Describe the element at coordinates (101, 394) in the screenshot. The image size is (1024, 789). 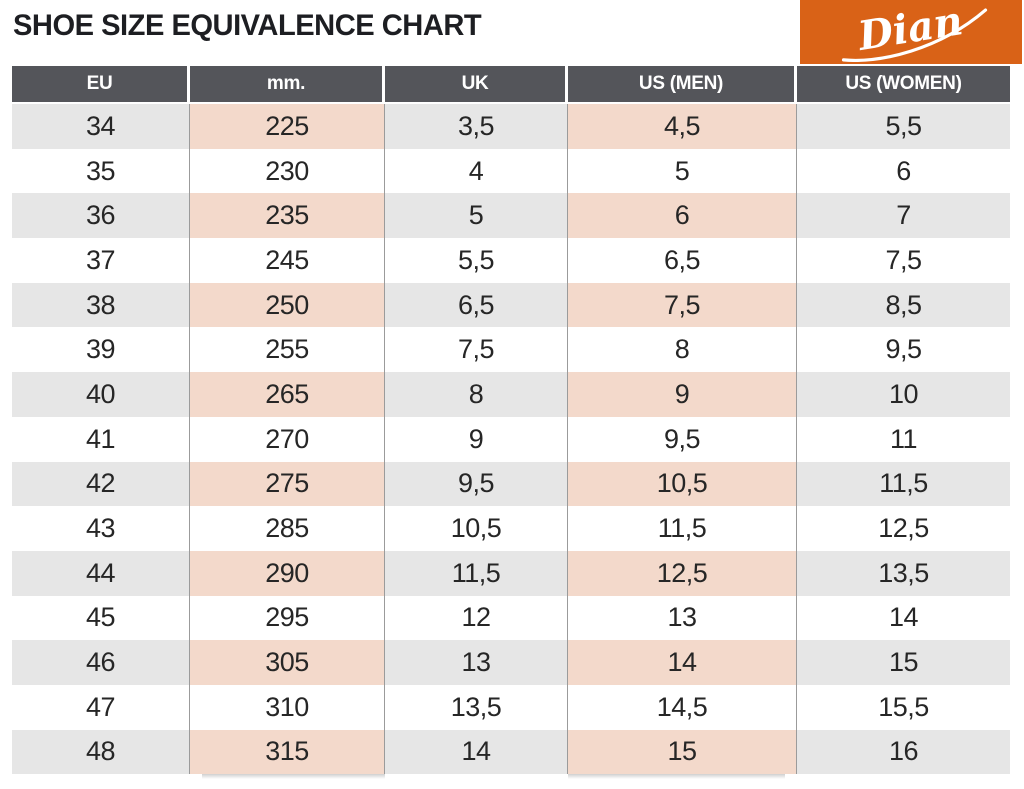
I see `table-cell: 40` at that location.